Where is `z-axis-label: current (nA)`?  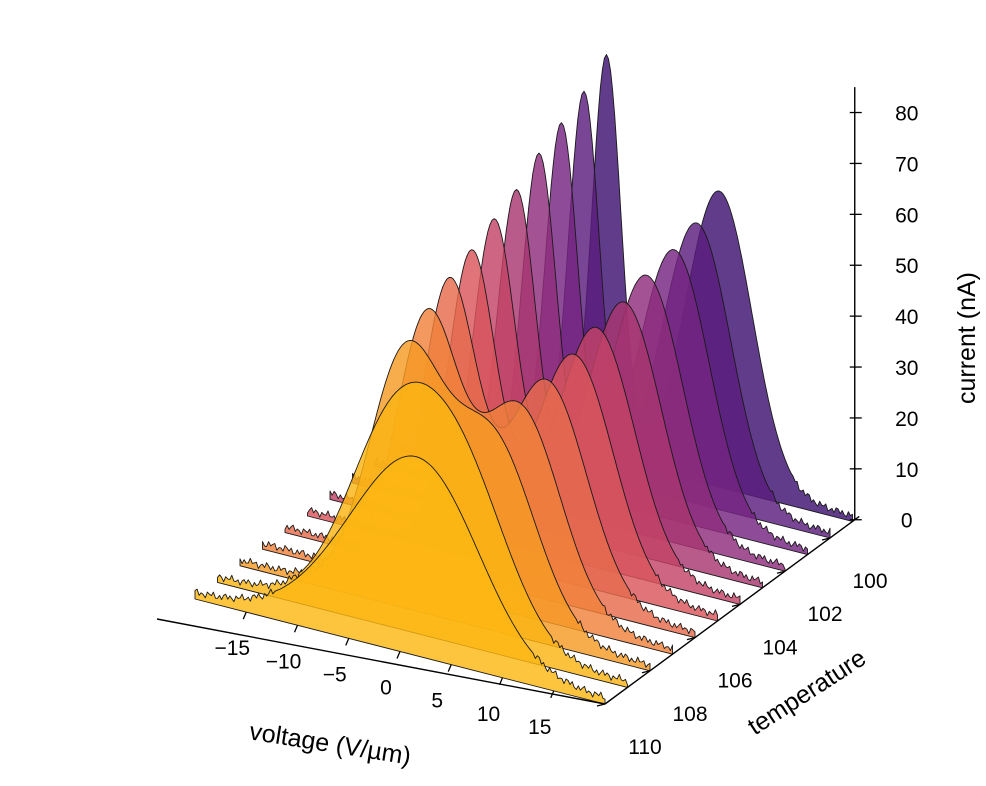
z-axis-label: current (nA) is located at coordinates (967, 338).